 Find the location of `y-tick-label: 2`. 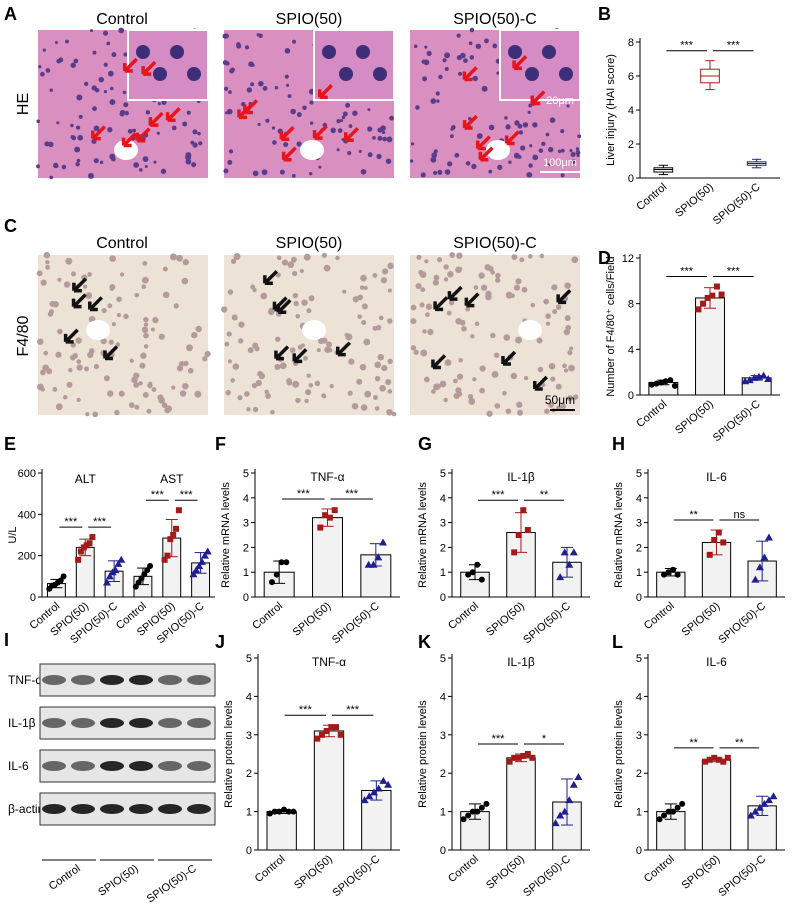

y-tick-label: 2 is located at coordinates (443, 548).